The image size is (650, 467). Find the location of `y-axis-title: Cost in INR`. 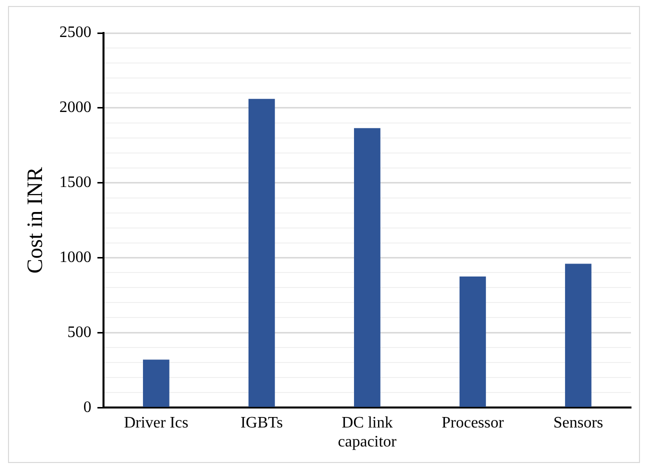

y-axis-title: Cost in INR is located at coordinates (34, 220).